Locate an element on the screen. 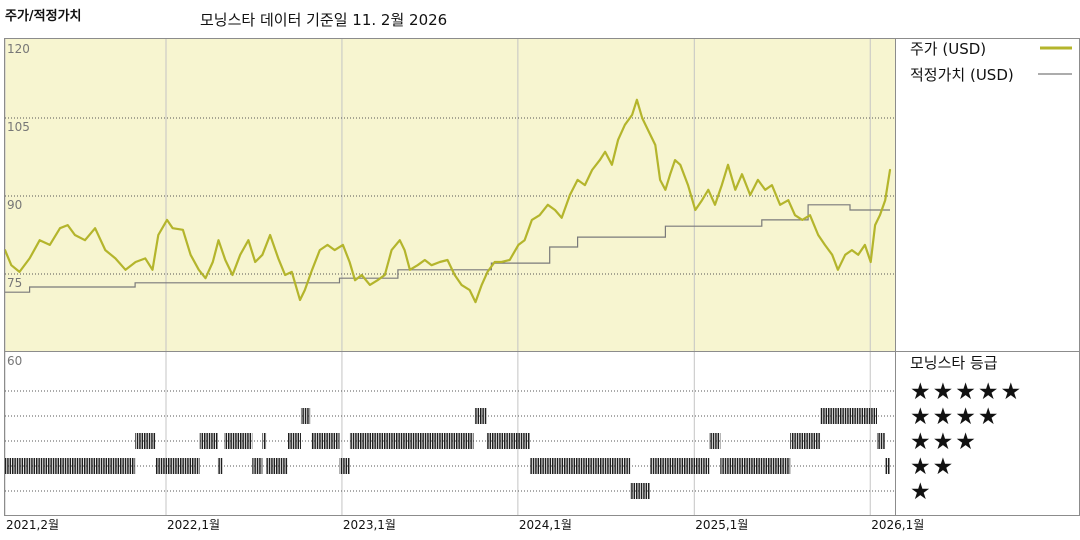  y-tick-label: 60 is located at coordinates (14, 361).